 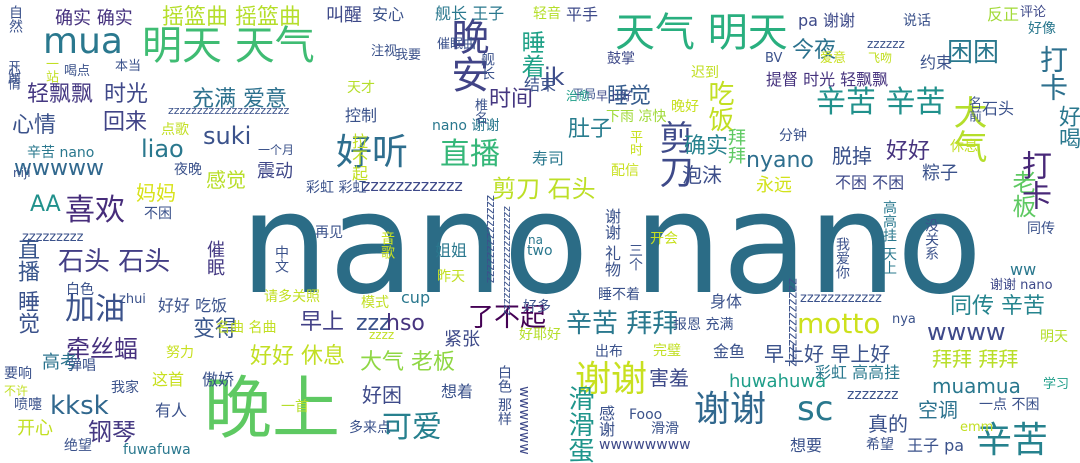 I want to click on cloud-word: 好好 休息, so click(x=297, y=356).